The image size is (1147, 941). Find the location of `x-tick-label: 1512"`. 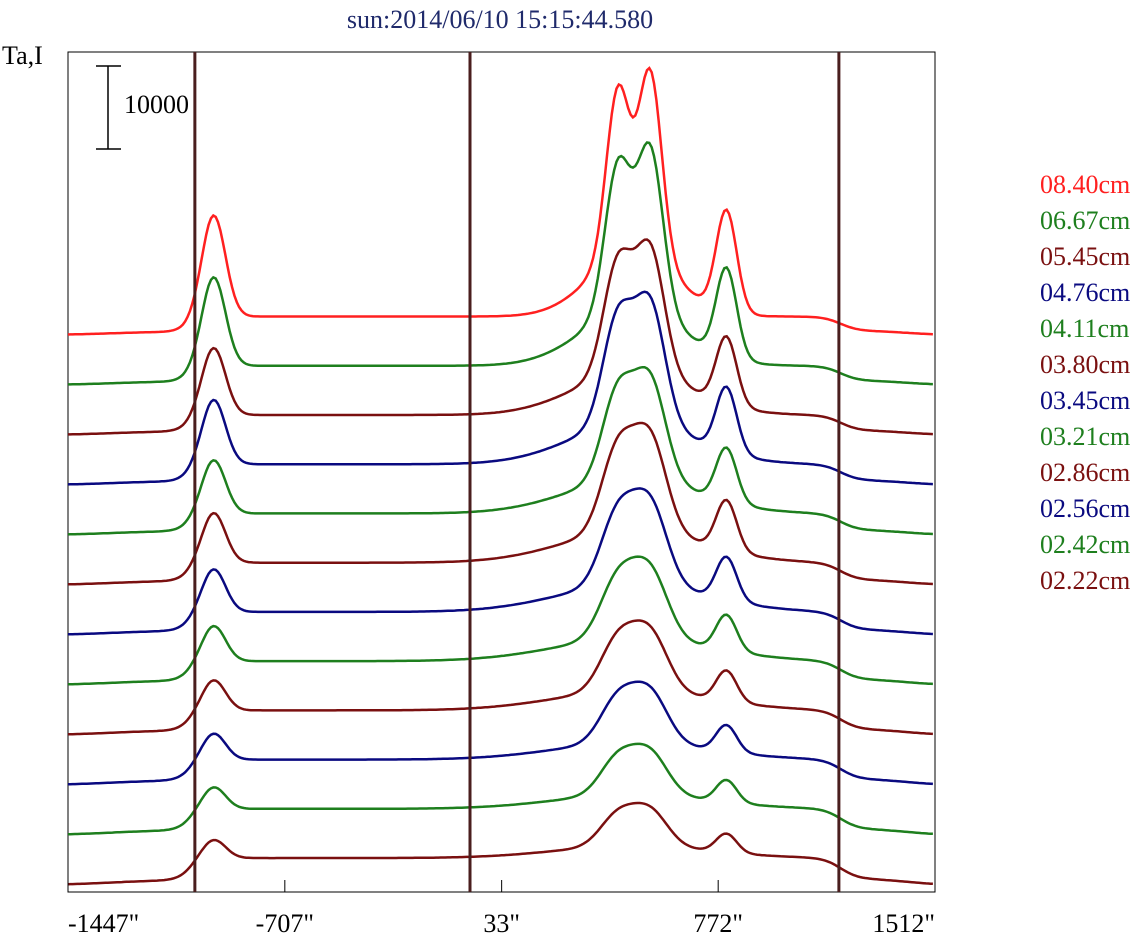

x-tick-label: 1512" is located at coordinates (903, 923).